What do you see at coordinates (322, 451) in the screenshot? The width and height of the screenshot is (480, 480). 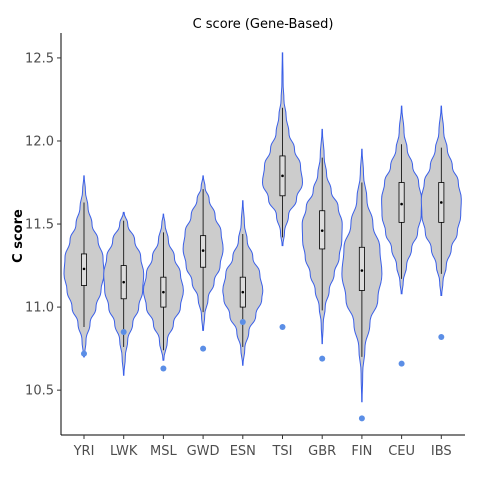 I see `x-tick-label: GBR` at bounding box center [322, 451].